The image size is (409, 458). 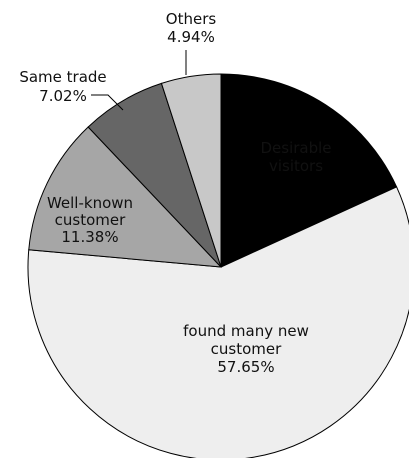 What do you see at coordinates (191, 19) in the screenshot?
I see `slice-name-line: Others` at bounding box center [191, 19].